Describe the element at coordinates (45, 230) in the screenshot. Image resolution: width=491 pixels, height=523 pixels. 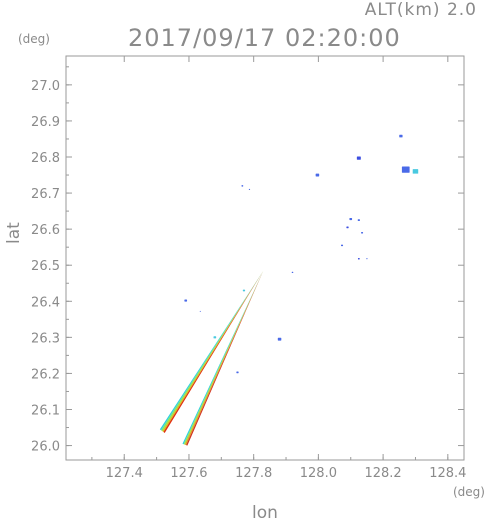
I see `y-tick-label: 26.6` at that location.